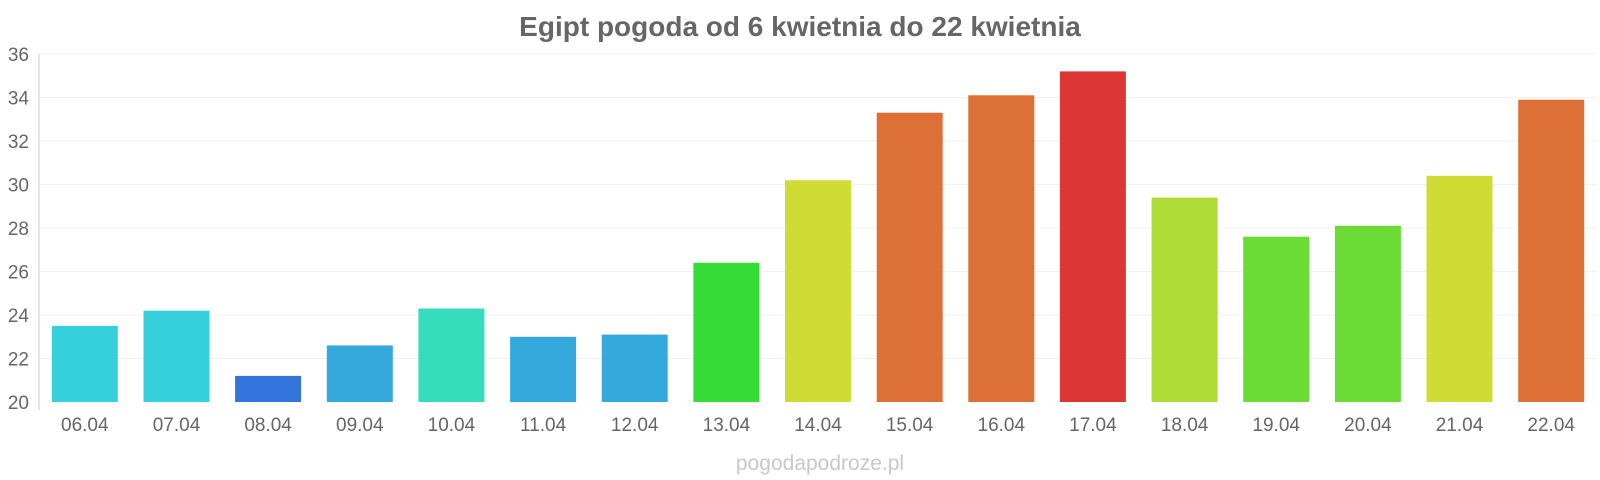 The height and width of the screenshot is (480, 1600). What do you see at coordinates (18, 360) in the screenshot?
I see `y-tick-label: 22` at bounding box center [18, 360].